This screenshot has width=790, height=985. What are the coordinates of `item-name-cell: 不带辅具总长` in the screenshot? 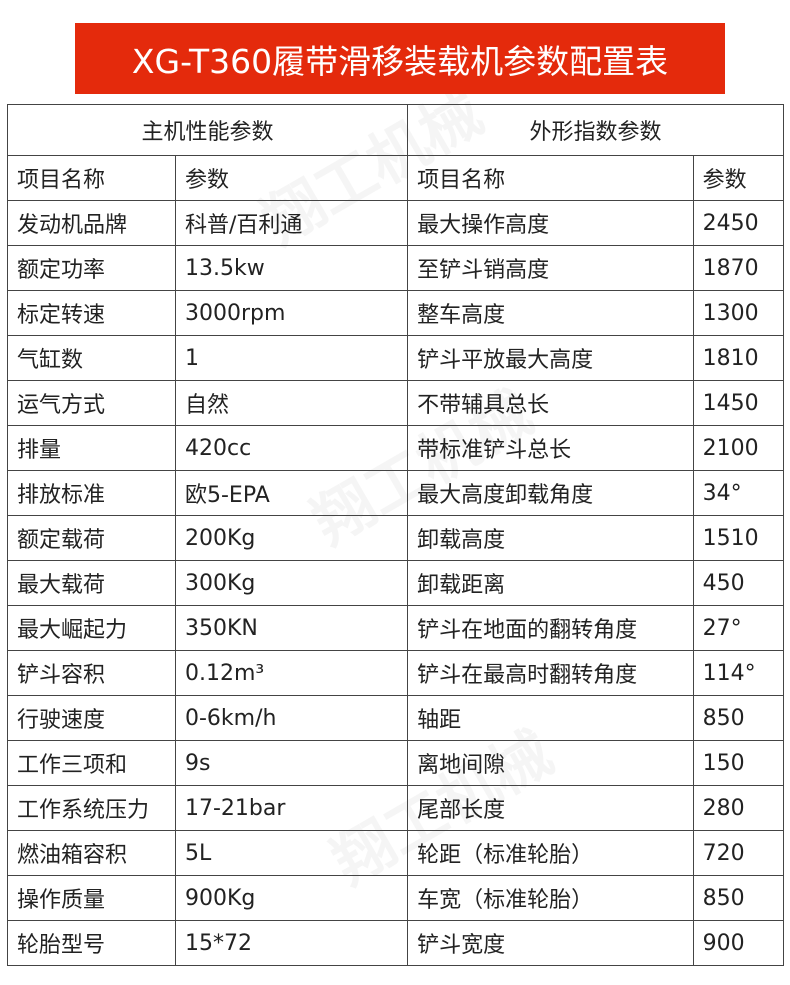 It's located at (550, 403).